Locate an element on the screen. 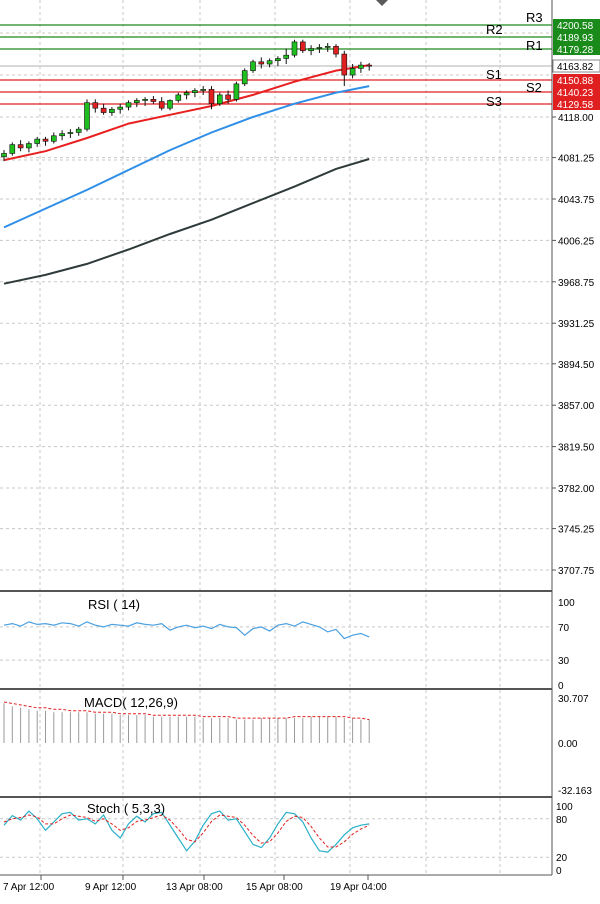 The image size is (600, 904). level-tag-label-s2: 4140.23 is located at coordinates (575, 93).